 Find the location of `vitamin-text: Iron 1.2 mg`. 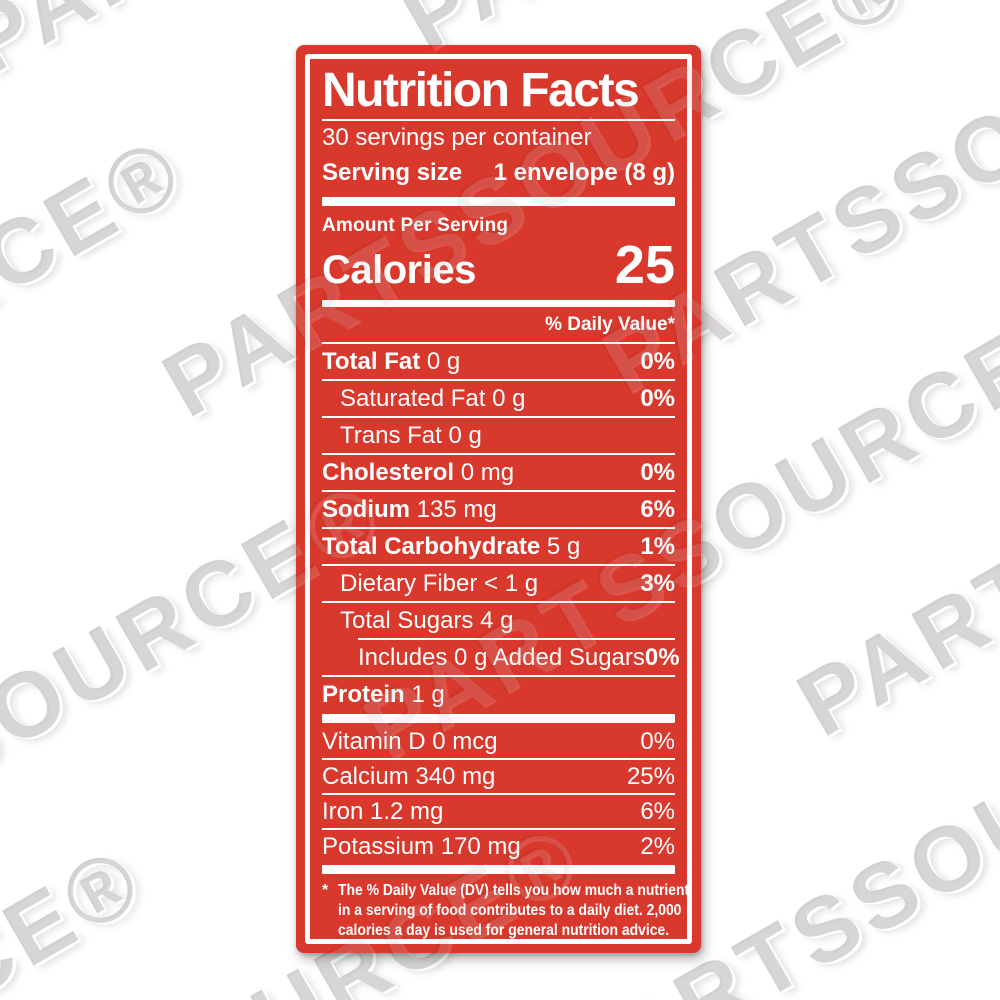

vitamin-text: Iron 1.2 mg is located at coordinates (383, 811).